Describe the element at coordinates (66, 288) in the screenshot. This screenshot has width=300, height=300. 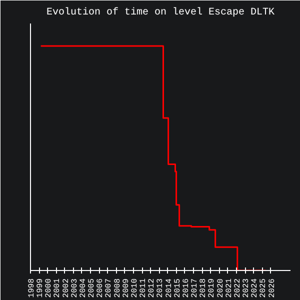
I see `x-tick-label: 2002` at that location.